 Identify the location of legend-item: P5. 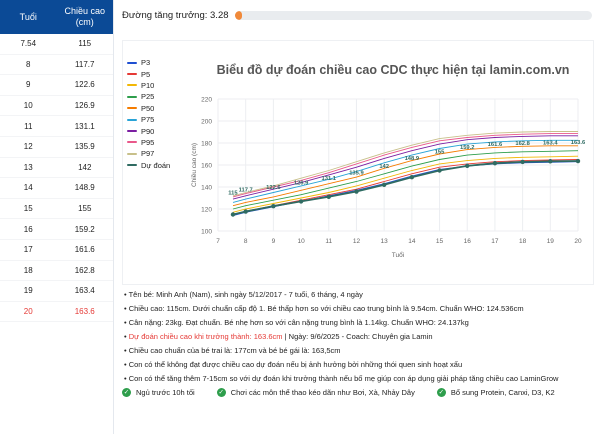
(159, 73).